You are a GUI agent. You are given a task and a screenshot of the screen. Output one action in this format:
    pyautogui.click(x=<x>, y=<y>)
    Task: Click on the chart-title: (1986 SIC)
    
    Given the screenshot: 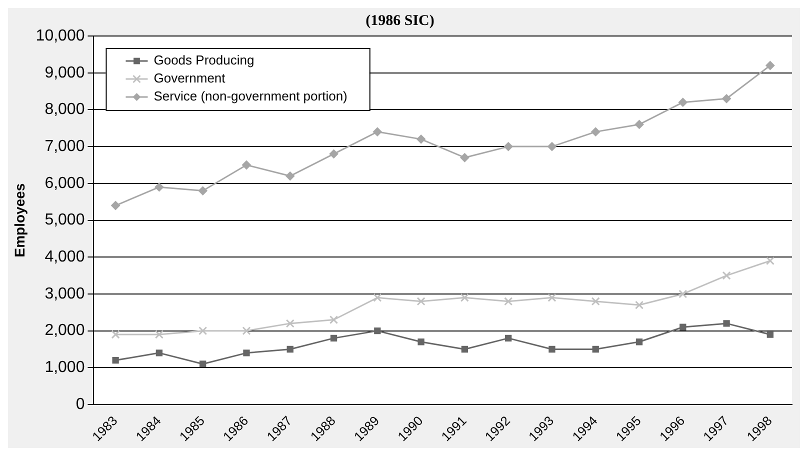 What is the action you would take?
    pyautogui.click(x=400, y=20)
    